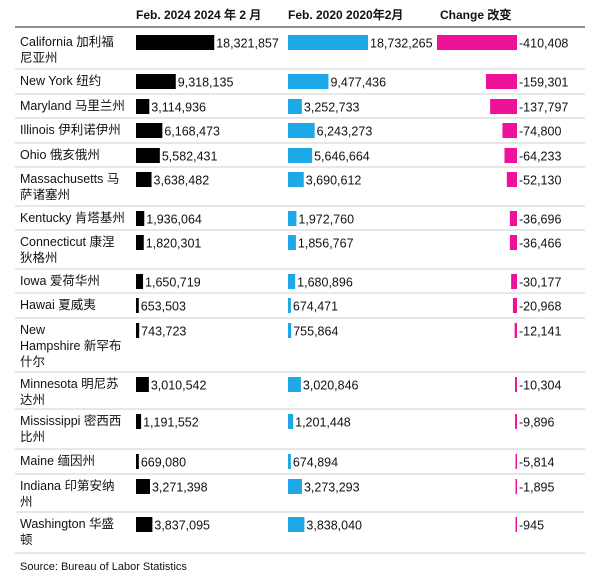 This screenshot has height=578, width=592. I want to click on value-feb2020: 1,201,448, so click(323, 423).